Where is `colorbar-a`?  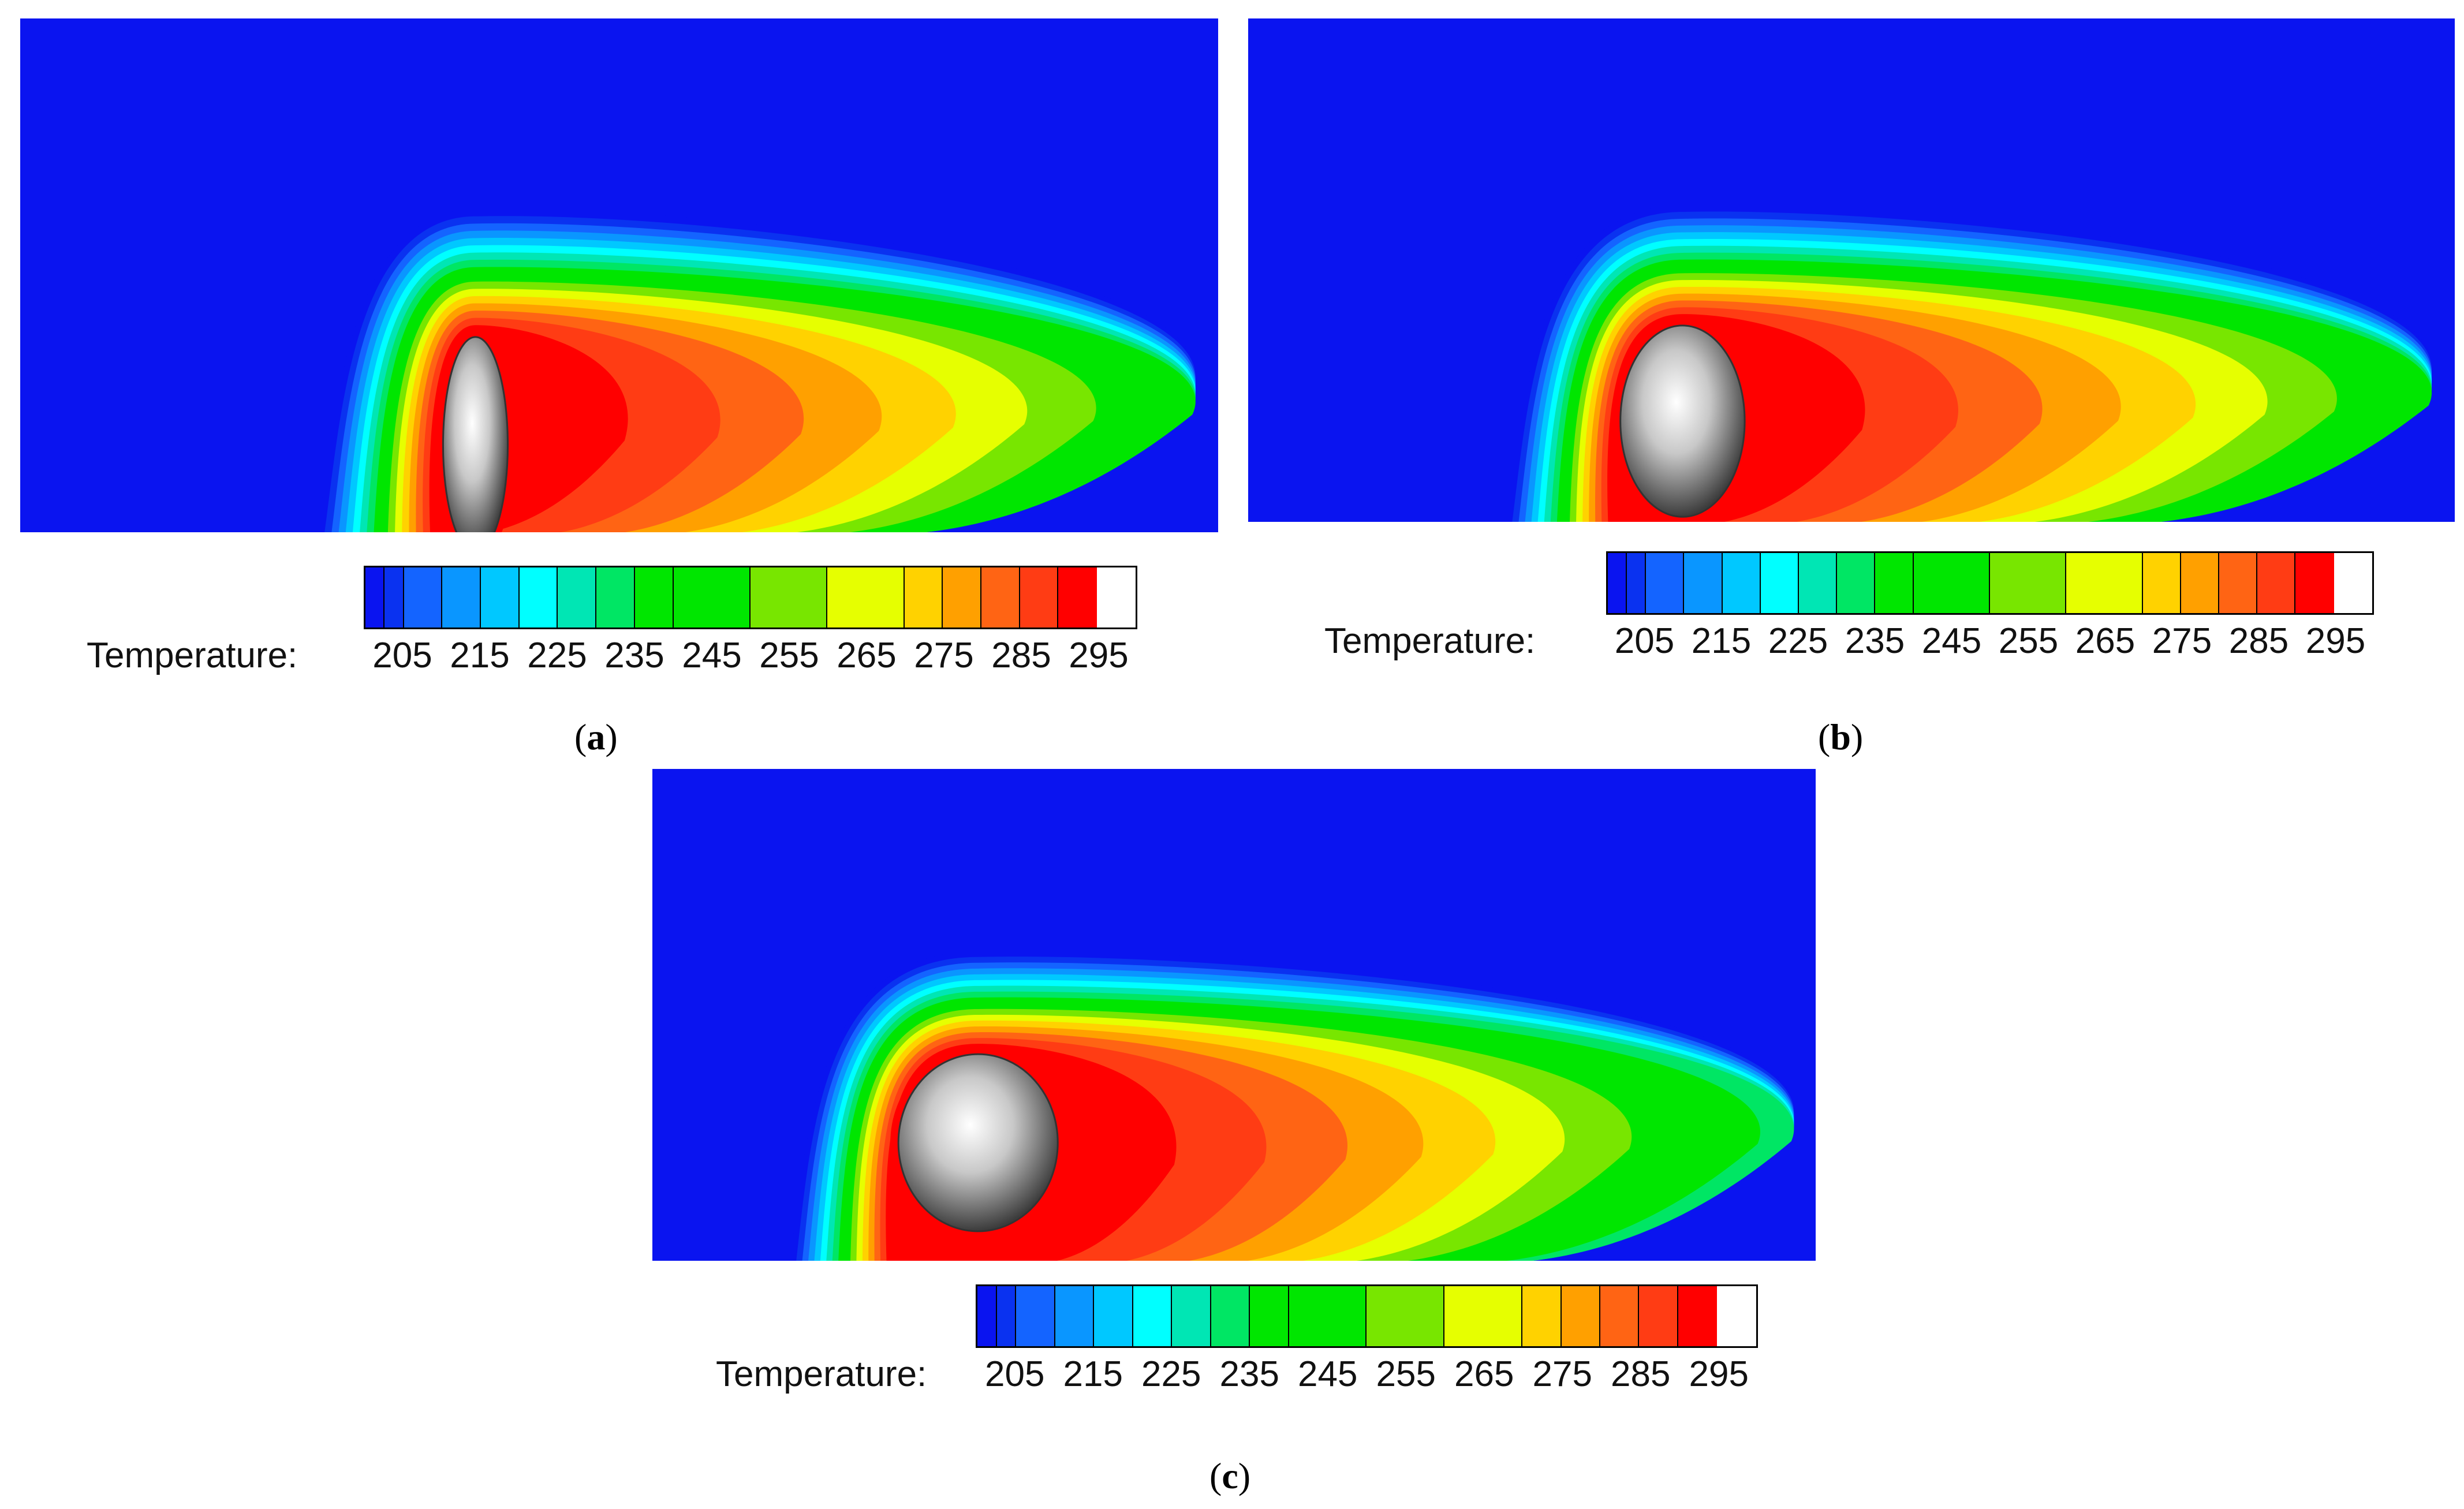 colorbar-a is located at coordinates (750, 597).